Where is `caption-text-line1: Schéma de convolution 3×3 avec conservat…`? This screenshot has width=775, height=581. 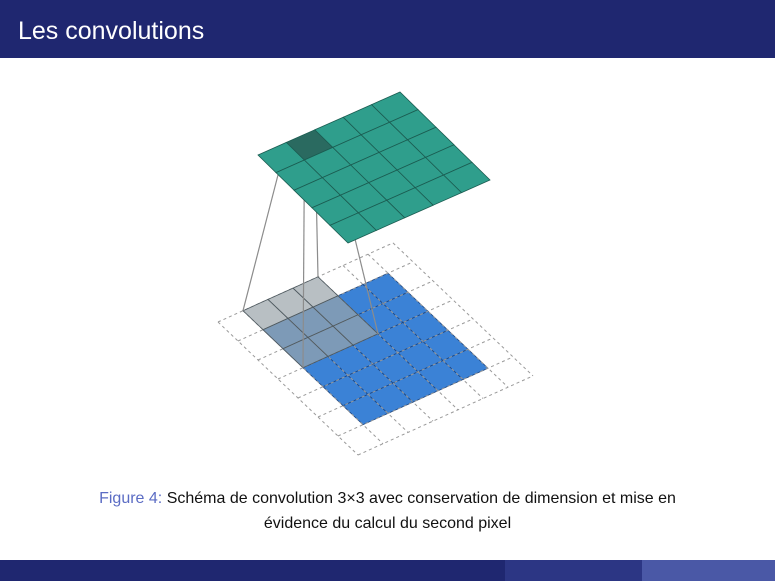
caption-text-line1: Schéma de convolution 3×3 avec conservat… is located at coordinates (421, 498).